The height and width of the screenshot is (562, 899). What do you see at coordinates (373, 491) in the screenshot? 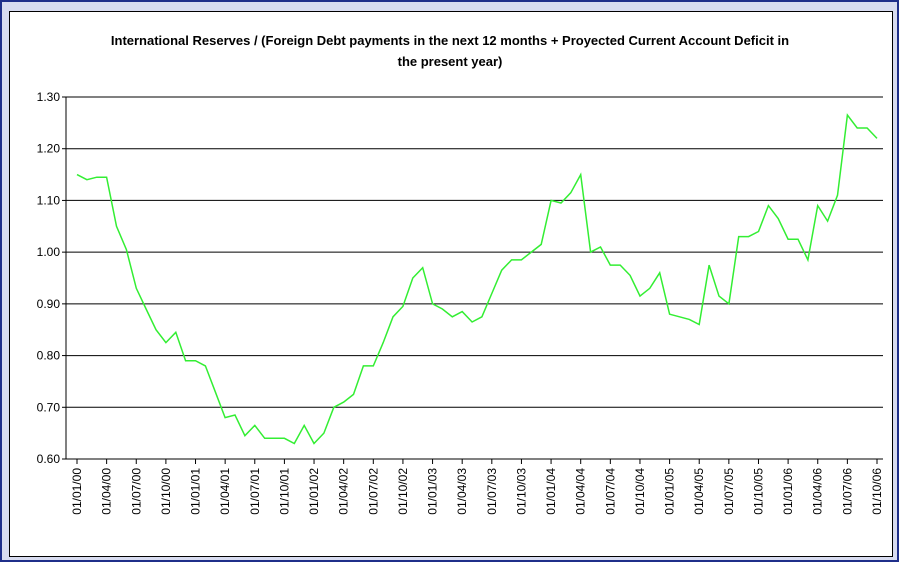
I see `x-tick-label: 01/07/02` at bounding box center [373, 491].